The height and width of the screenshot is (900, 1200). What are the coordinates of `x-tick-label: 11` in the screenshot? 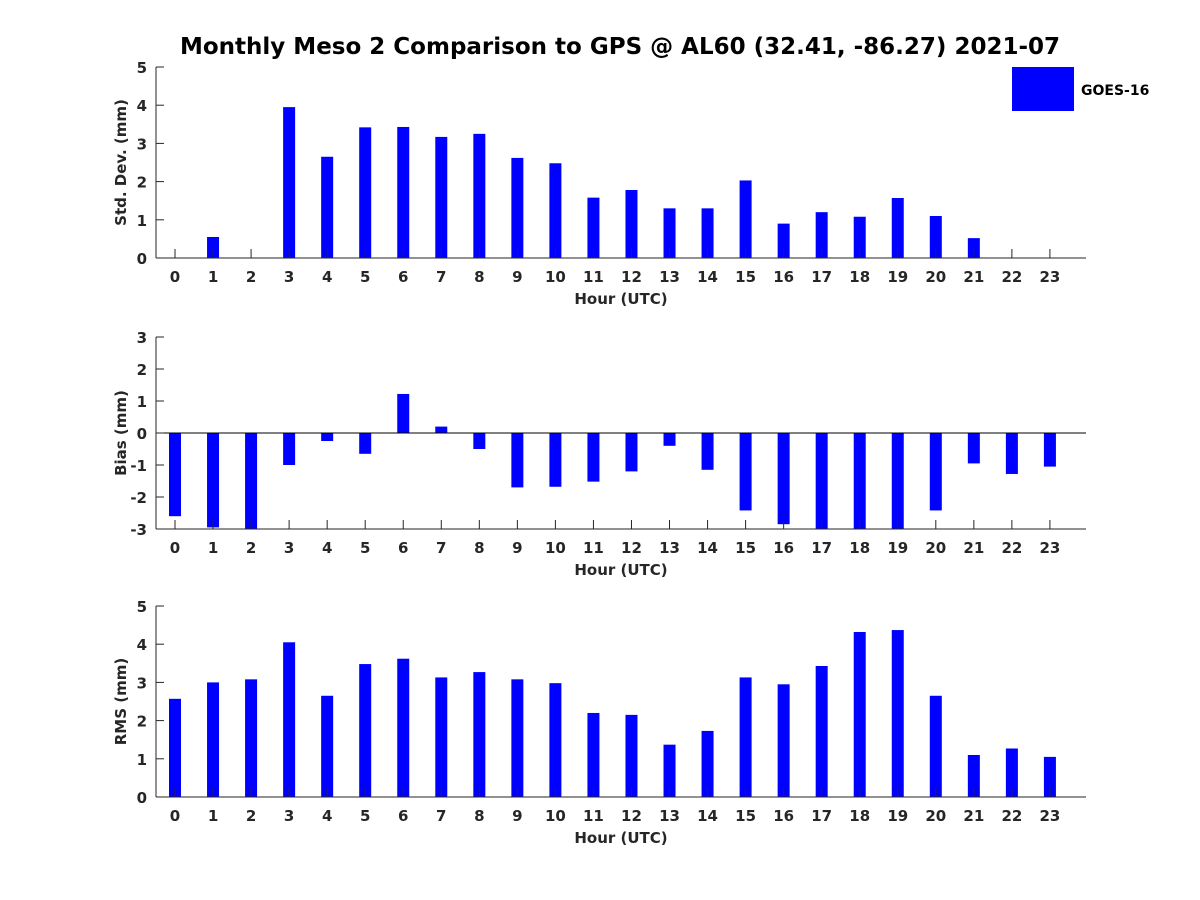 It's located at (593, 277).